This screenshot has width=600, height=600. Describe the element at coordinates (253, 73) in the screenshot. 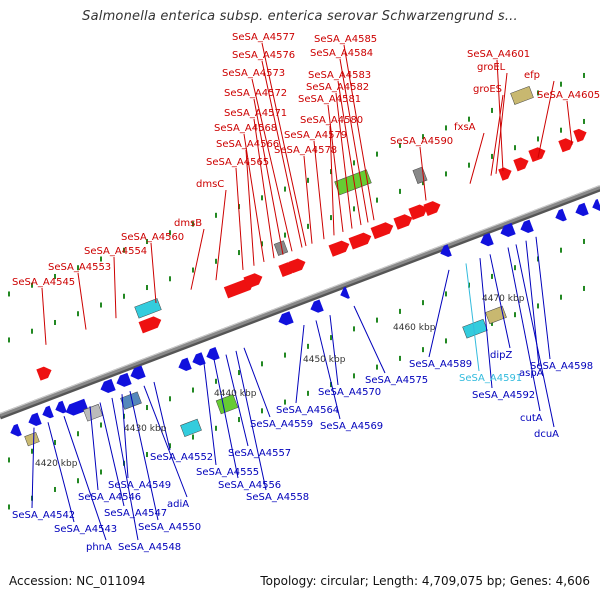

I see `gene-label: SeSA_A4573` at that location.